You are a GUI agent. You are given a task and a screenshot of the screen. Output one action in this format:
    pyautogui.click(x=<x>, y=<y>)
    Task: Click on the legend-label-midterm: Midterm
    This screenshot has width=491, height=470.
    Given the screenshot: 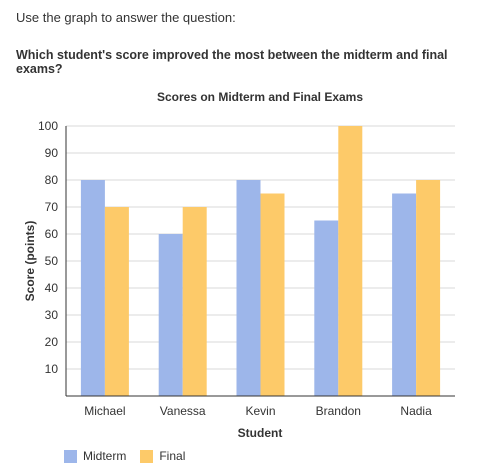 What is the action you would take?
    pyautogui.click(x=105, y=456)
    